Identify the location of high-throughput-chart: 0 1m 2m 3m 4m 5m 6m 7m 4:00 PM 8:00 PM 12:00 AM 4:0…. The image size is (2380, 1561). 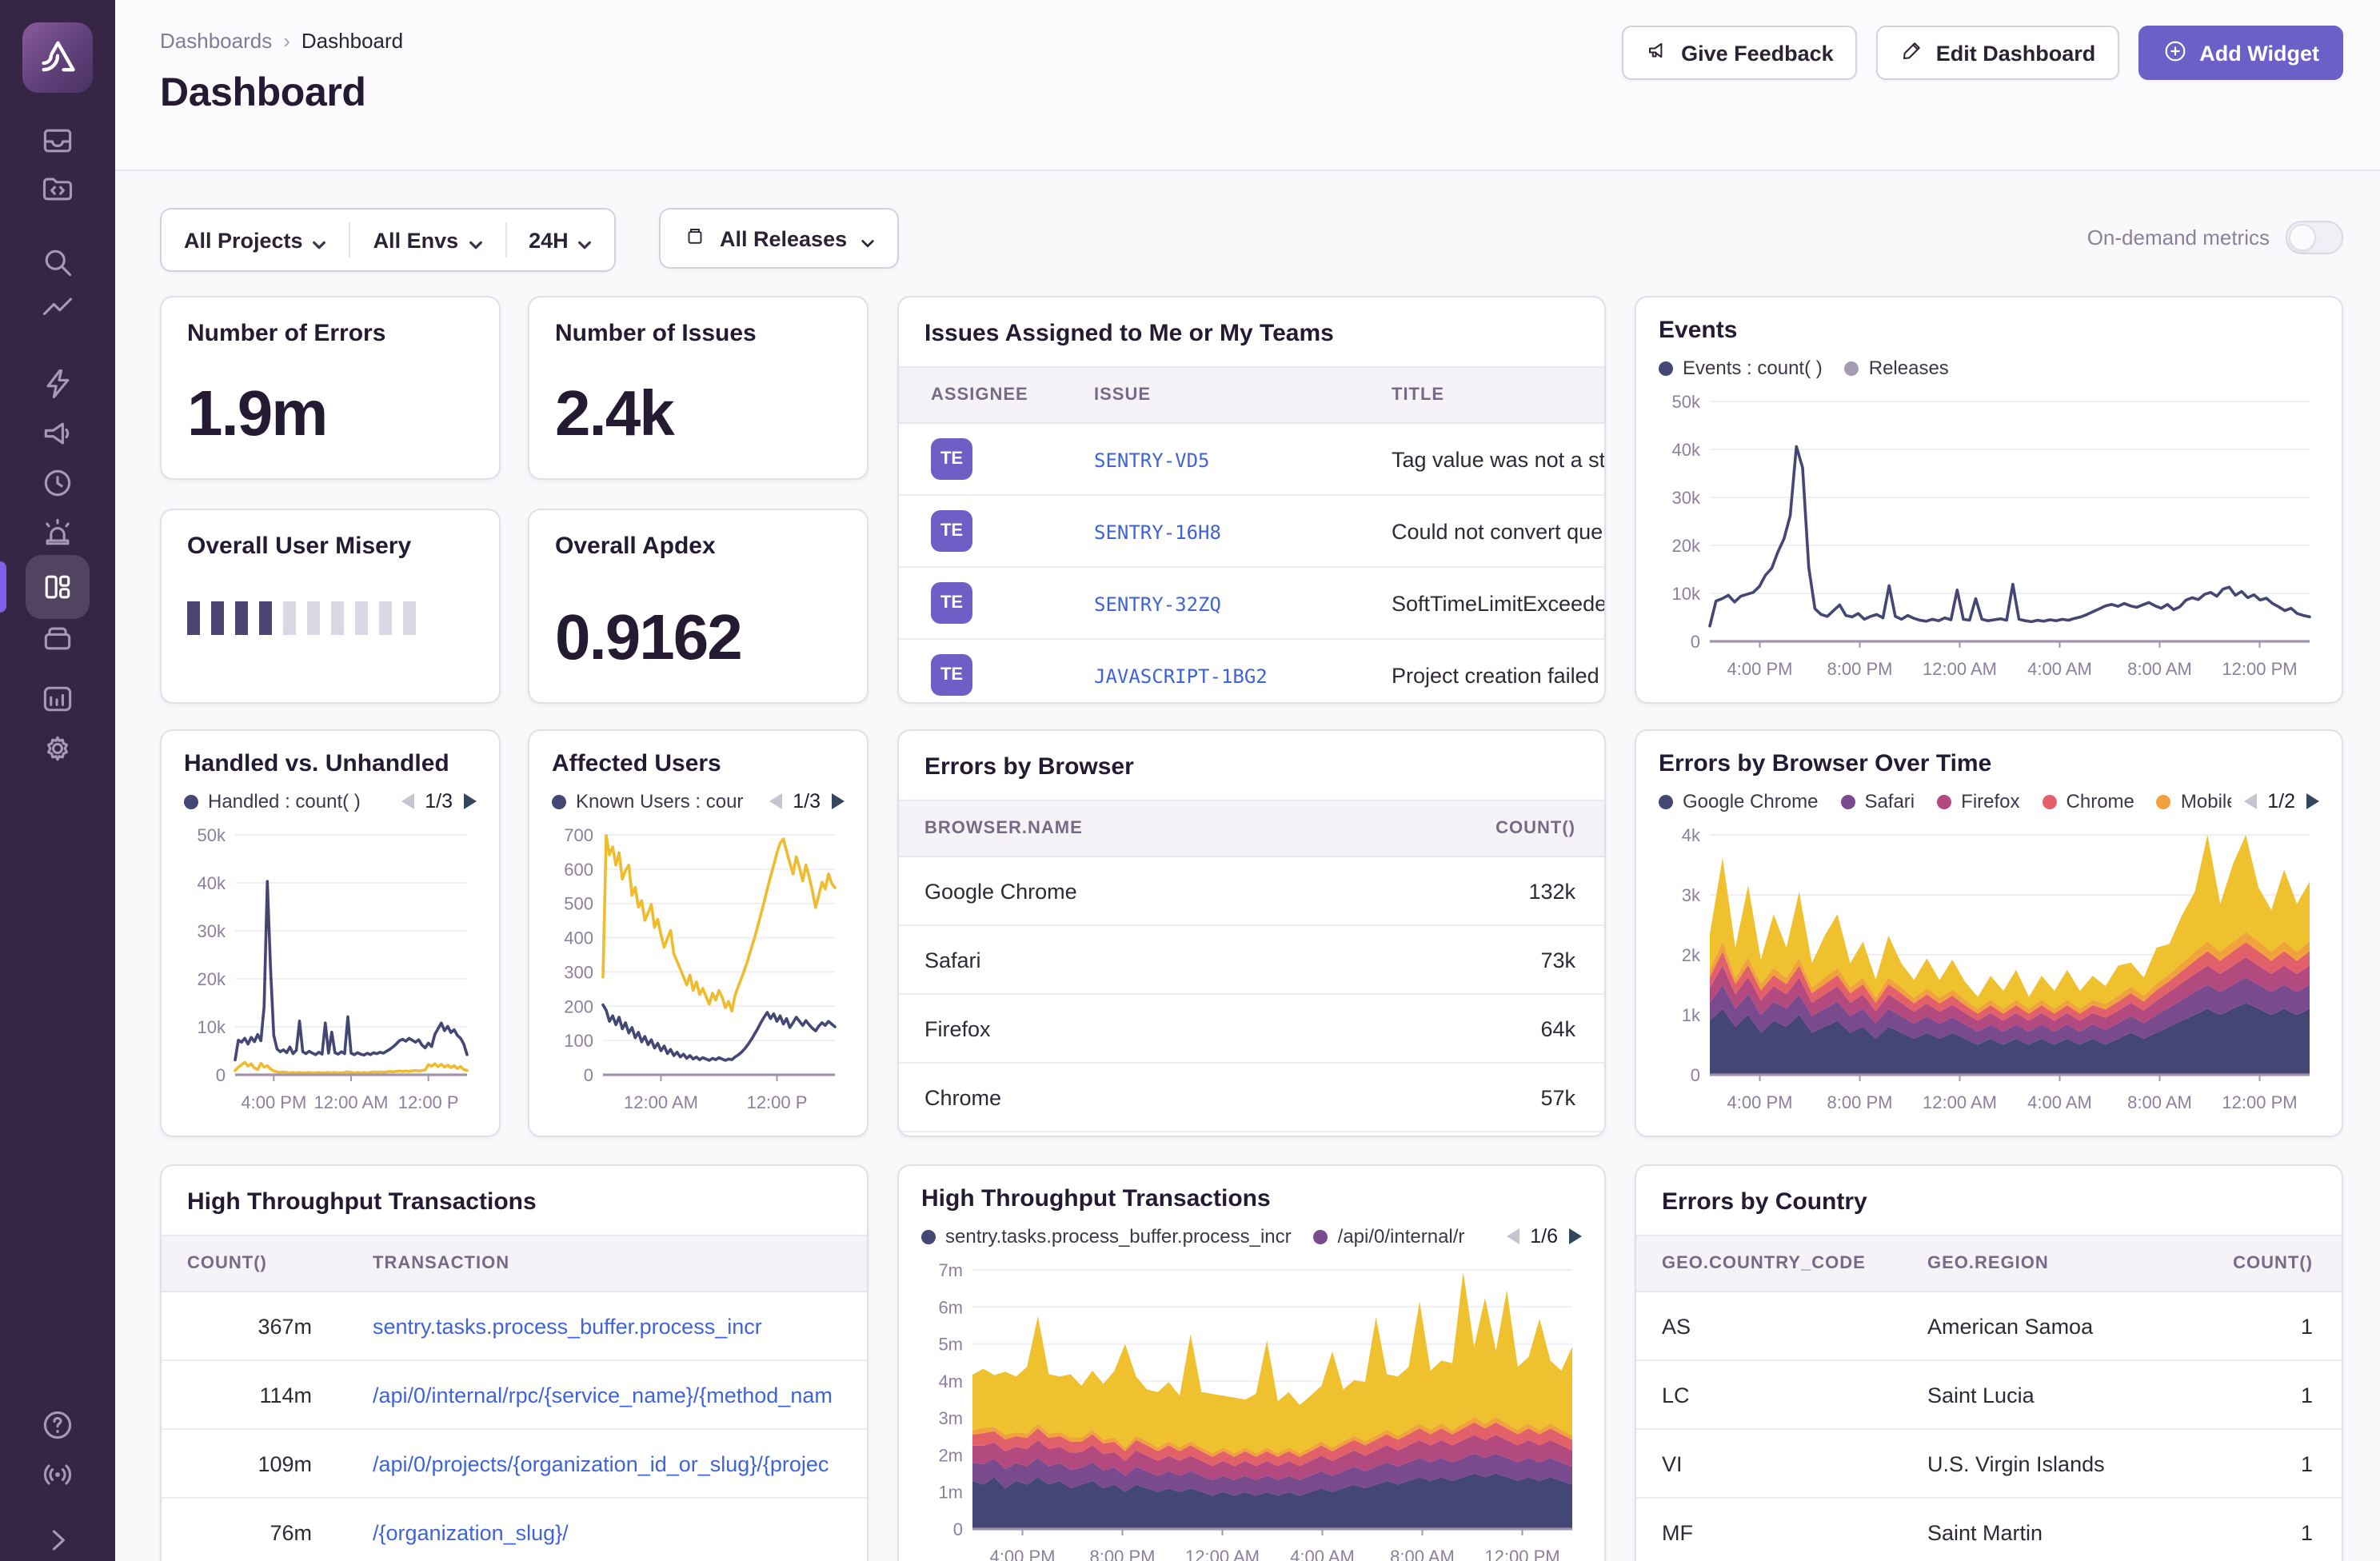
(1251, 1409).